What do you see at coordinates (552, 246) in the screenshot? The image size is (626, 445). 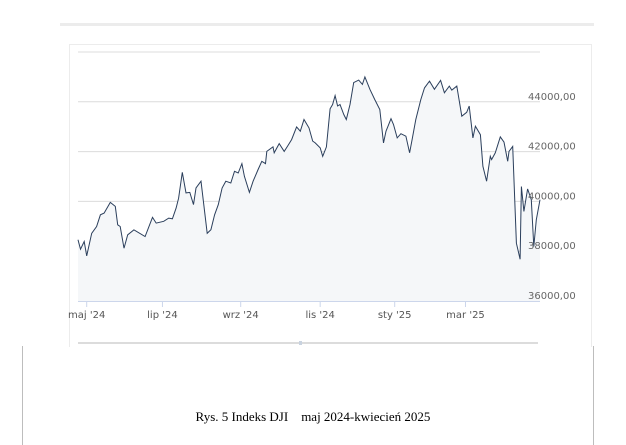 I see `y-tick-label: 38000,00` at bounding box center [552, 246].